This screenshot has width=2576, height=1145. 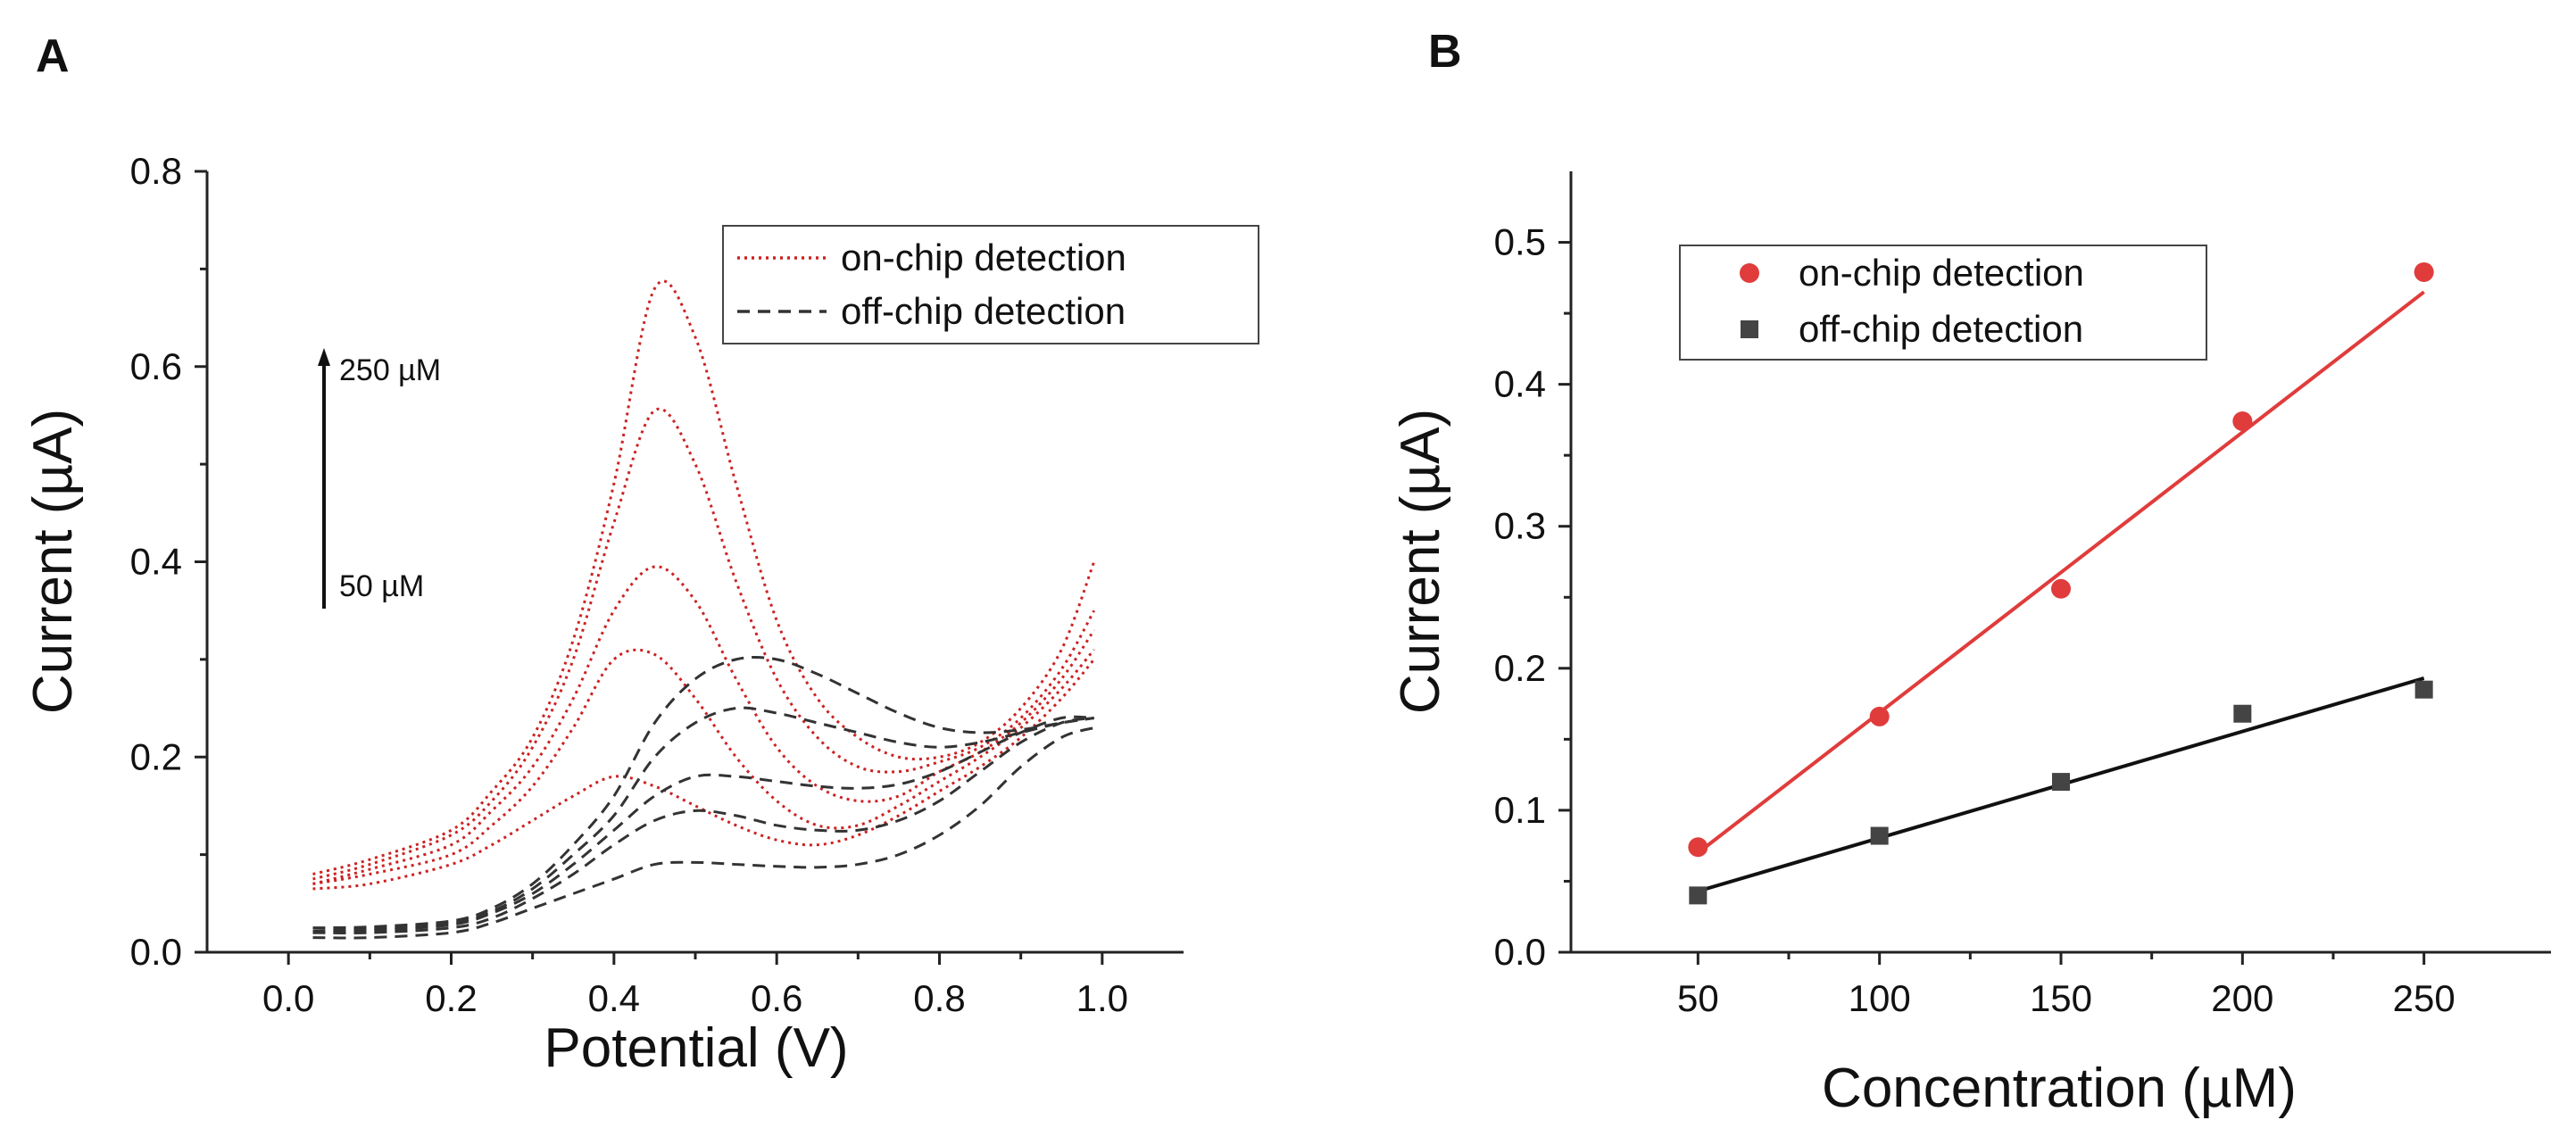 What do you see at coordinates (53, 56) in the screenshot?
I see `panel-label-a: A` at bounding box center [53, 56].